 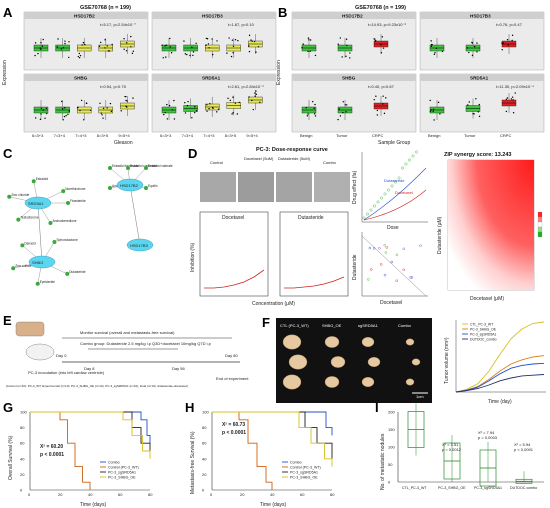 What do you see at coordinates (23, 266) in the screenshot?
I see `network-node-label: Zinc sulfate` at bounding box center [23, 266].